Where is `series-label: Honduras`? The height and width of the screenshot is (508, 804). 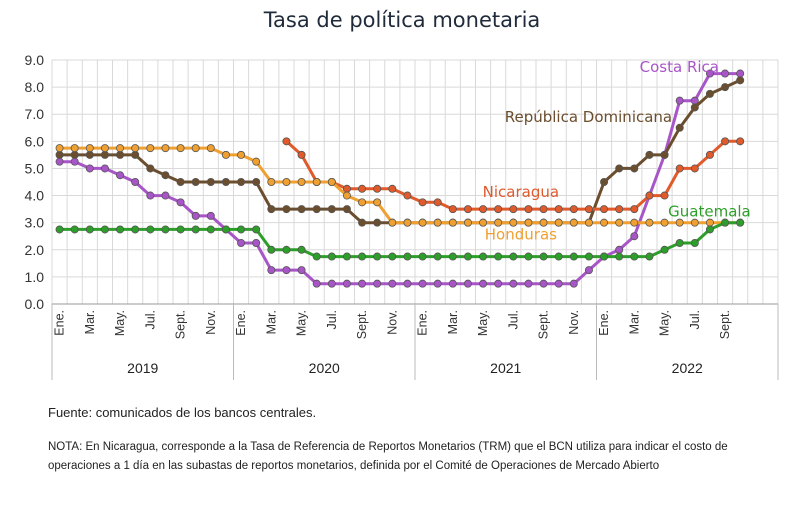 series-label: Honduras is located at coordinates (521, 234).